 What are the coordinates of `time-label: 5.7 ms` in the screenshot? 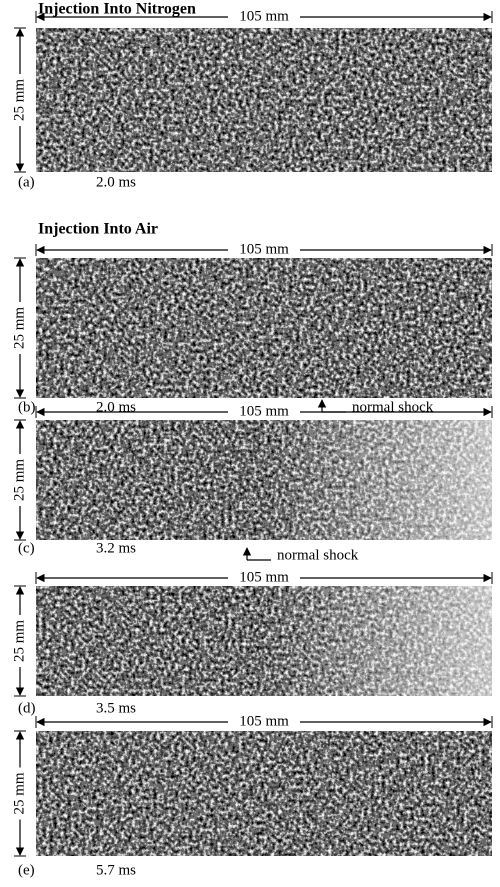 It's located at (116, 870).